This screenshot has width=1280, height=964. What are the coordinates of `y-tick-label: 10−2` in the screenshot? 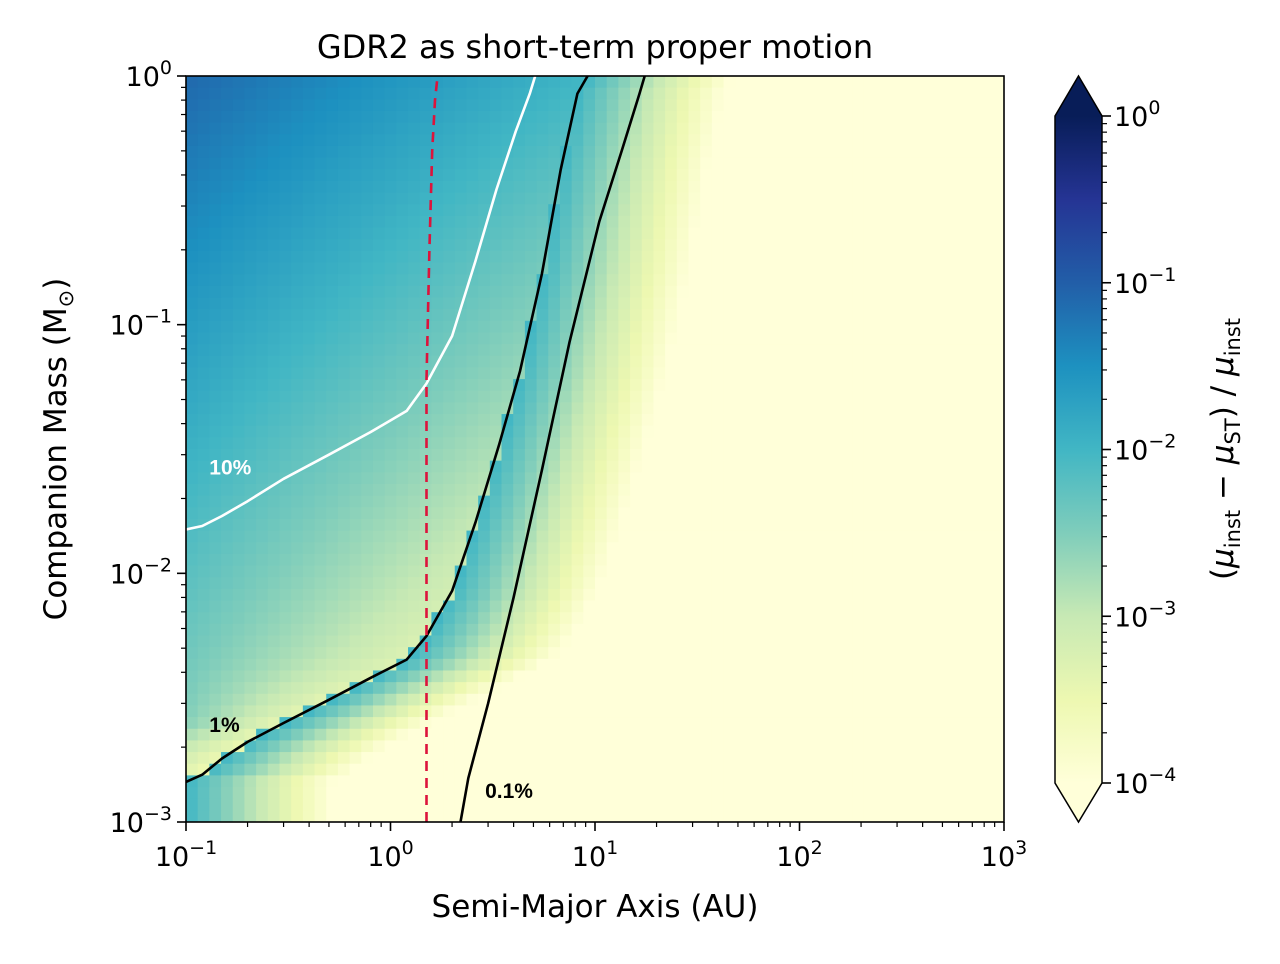 It's located at (141, 572).